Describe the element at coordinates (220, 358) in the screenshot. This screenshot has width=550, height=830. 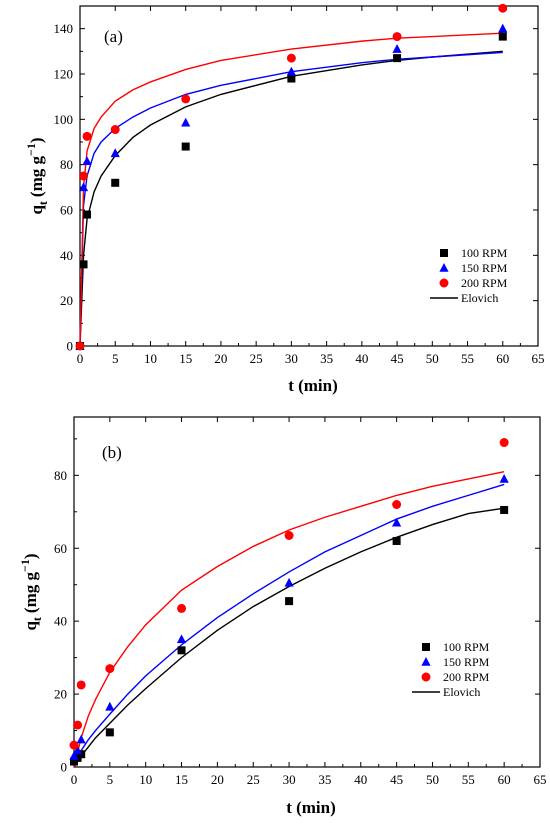
I see `x-tick-label: 20` at that location.